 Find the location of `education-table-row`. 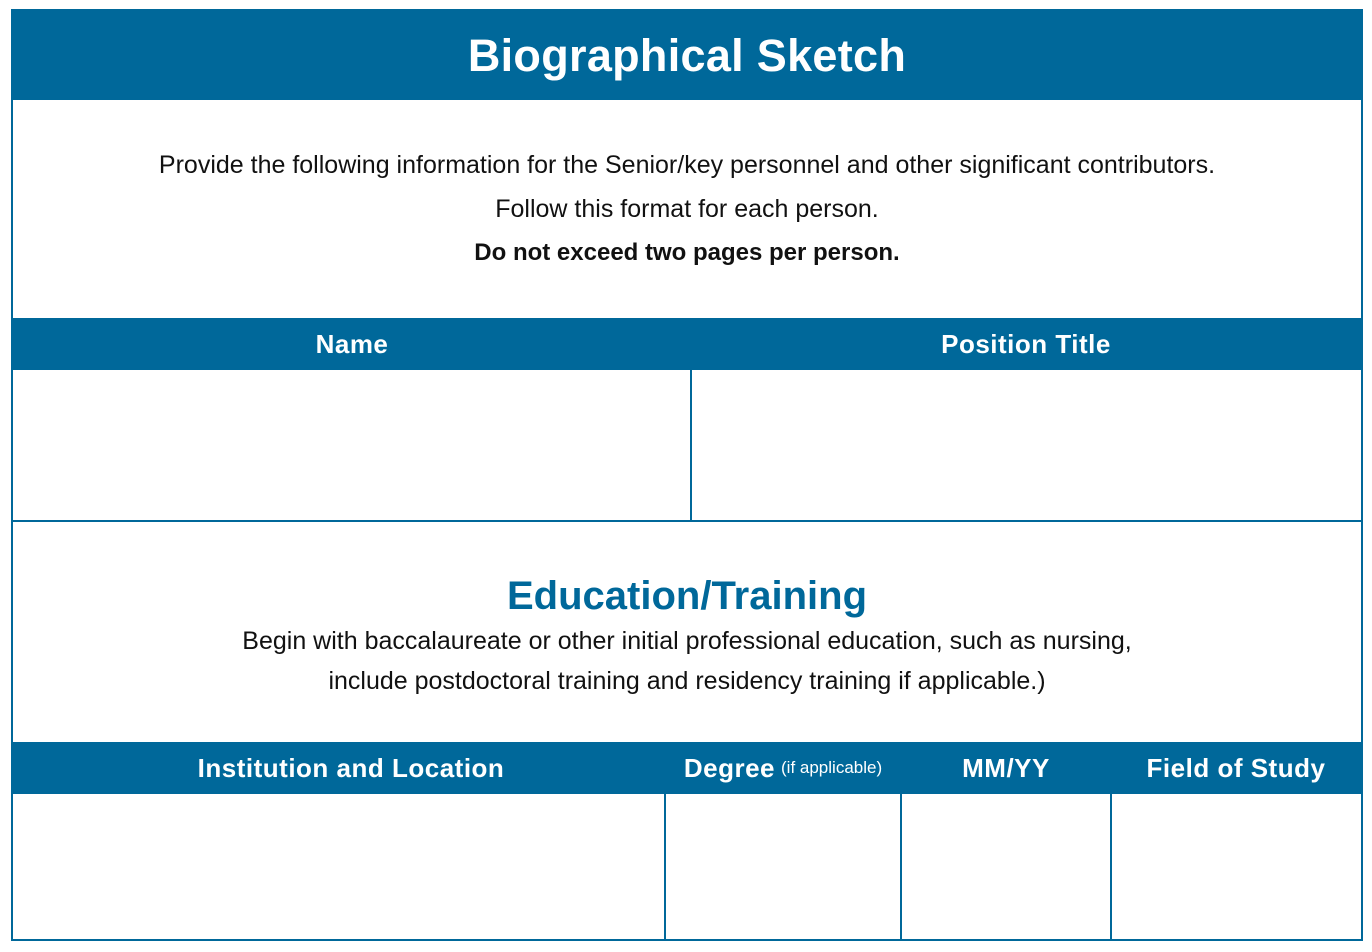

education-table-row is located at coordinates (687, 866).